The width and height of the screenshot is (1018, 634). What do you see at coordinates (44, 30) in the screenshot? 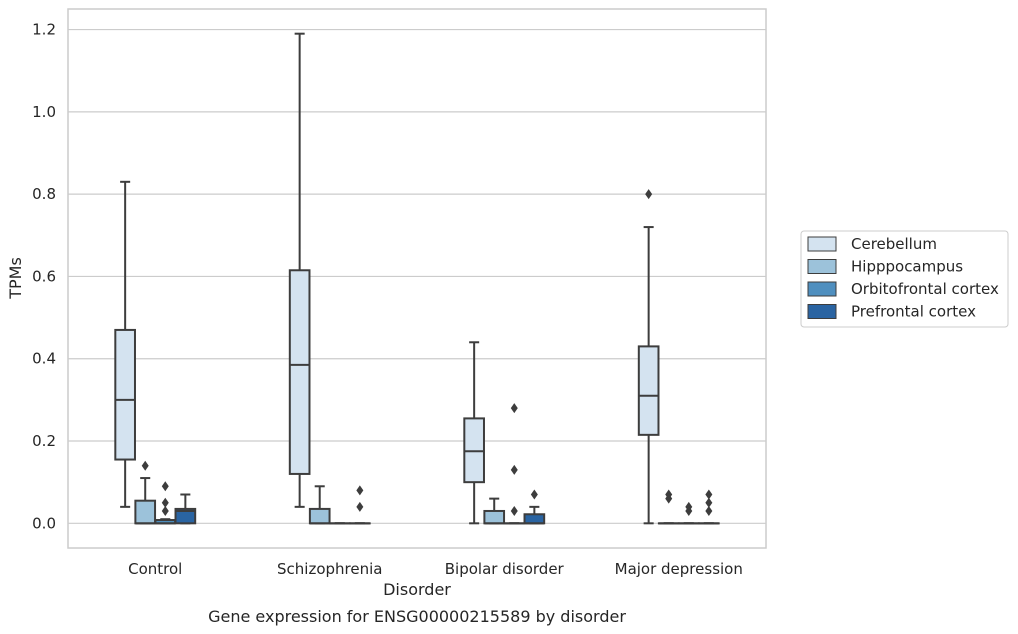
I see `y-tick-label: 1.2` at bounding box center [44, 30].